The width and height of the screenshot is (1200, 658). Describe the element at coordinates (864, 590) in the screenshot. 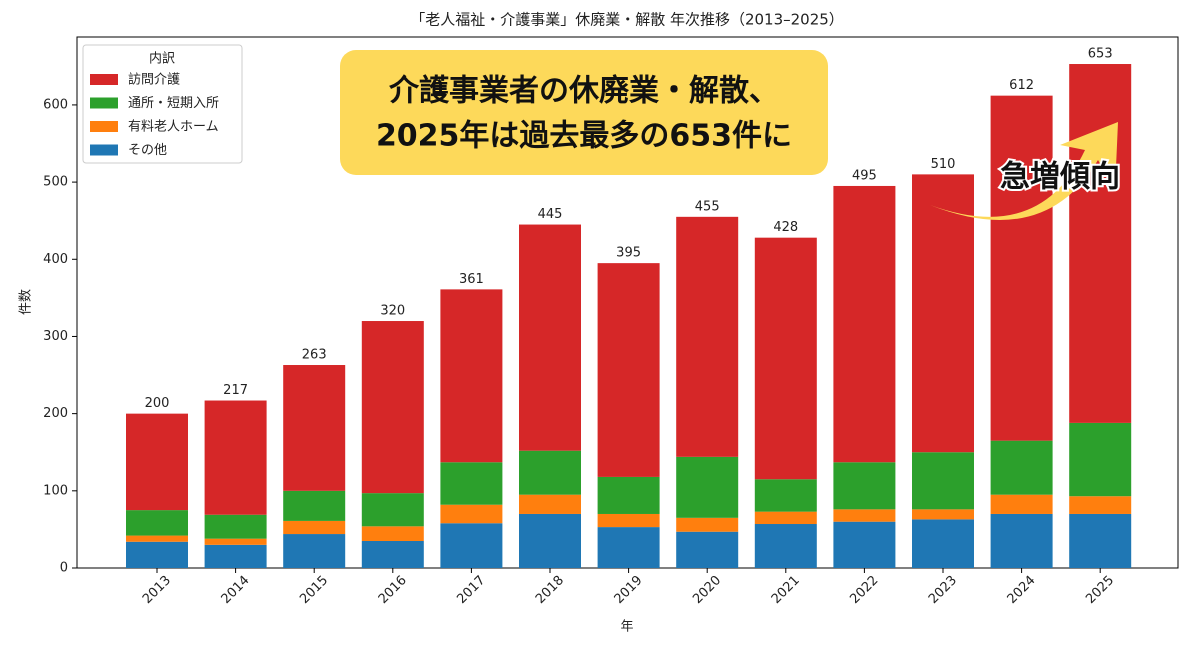

I see `x-tick-label: 2022` at that location.